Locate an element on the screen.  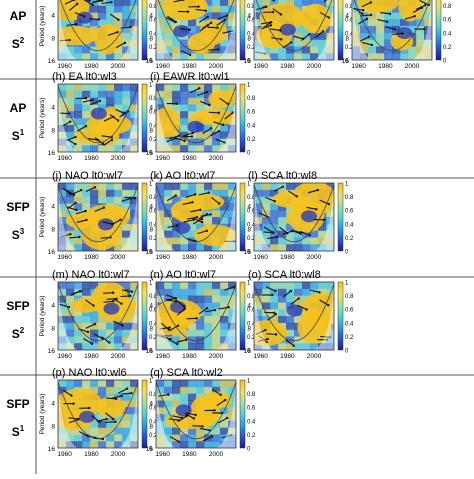
panel-title: (h) EA lt0:wl3 is located at coordinates (84, 77).